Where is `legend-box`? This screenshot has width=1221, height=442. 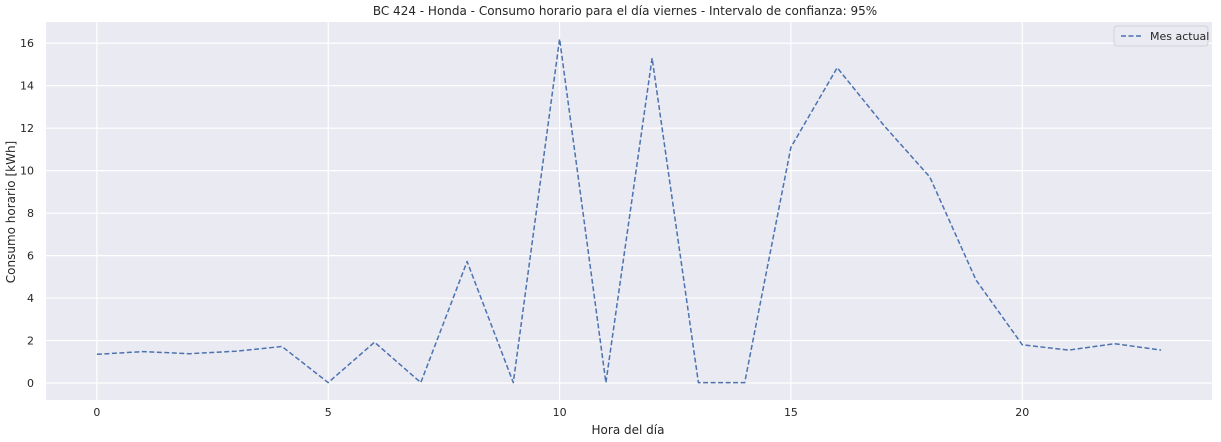
legend-box is located at coordinates (1161, 36).